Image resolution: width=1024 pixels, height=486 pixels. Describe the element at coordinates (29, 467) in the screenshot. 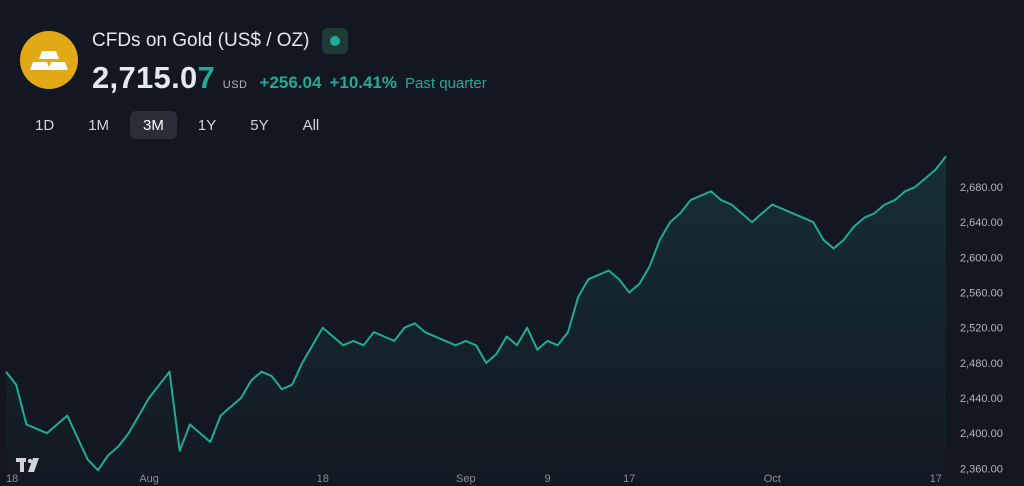

I see `tradingview-logo-icon` at that location.